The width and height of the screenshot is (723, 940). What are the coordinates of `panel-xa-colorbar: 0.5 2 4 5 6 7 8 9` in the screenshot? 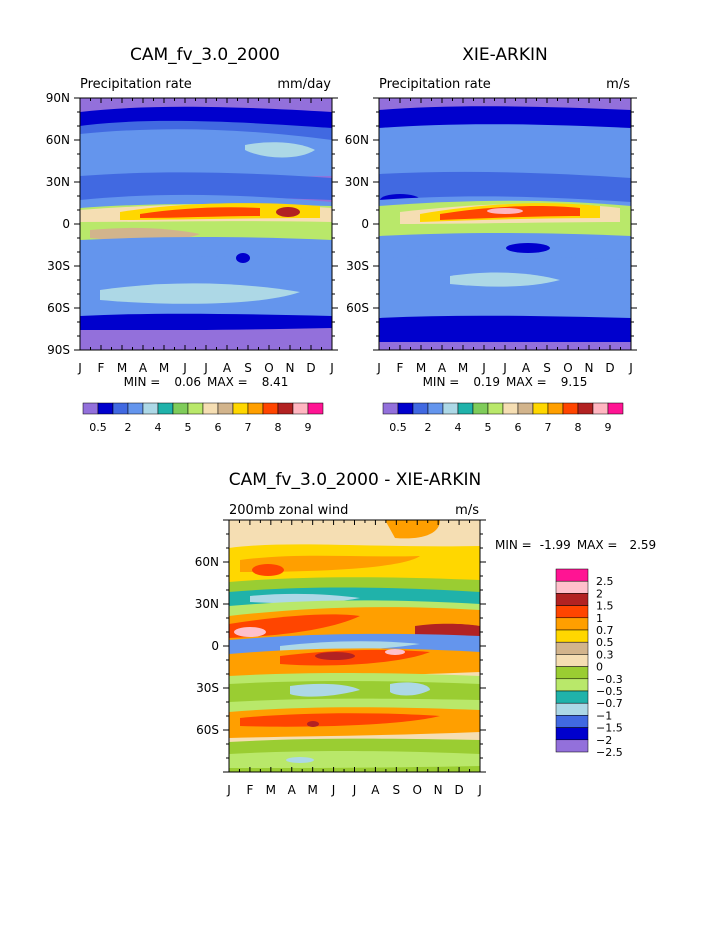 It's located at (503, 418).